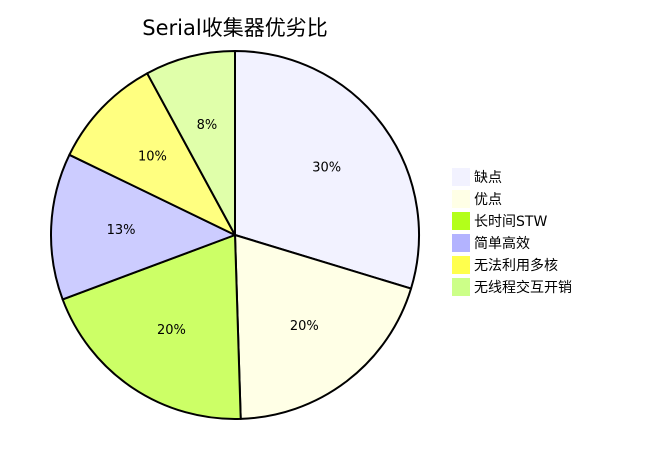 This screenshot has height=470, width=651. What do you see at coordinates (234, 28) in the screenshot?
I see `chart-title: Serial收集器优劣比` at bounding box center [234, 28].